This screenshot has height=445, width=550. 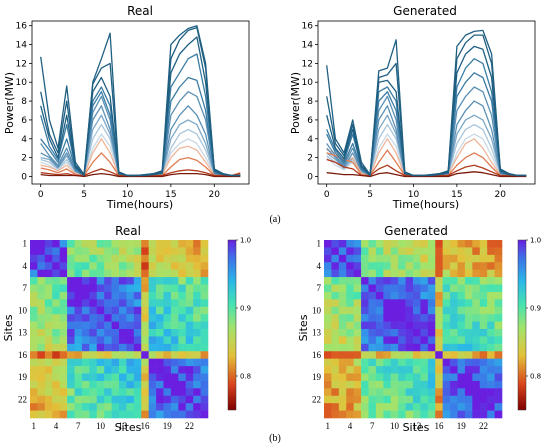 I want to click on y-axis-label: Power(MW), so click(x=295, y=103).